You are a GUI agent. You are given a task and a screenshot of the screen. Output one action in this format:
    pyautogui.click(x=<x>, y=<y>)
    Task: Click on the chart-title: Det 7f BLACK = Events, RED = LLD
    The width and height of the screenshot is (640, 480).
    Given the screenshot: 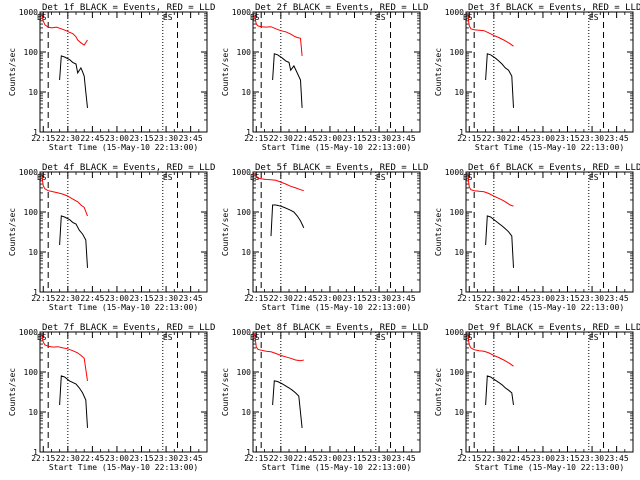 What is the action you would take?
    pyautogui.click(x=128, y=328)
    